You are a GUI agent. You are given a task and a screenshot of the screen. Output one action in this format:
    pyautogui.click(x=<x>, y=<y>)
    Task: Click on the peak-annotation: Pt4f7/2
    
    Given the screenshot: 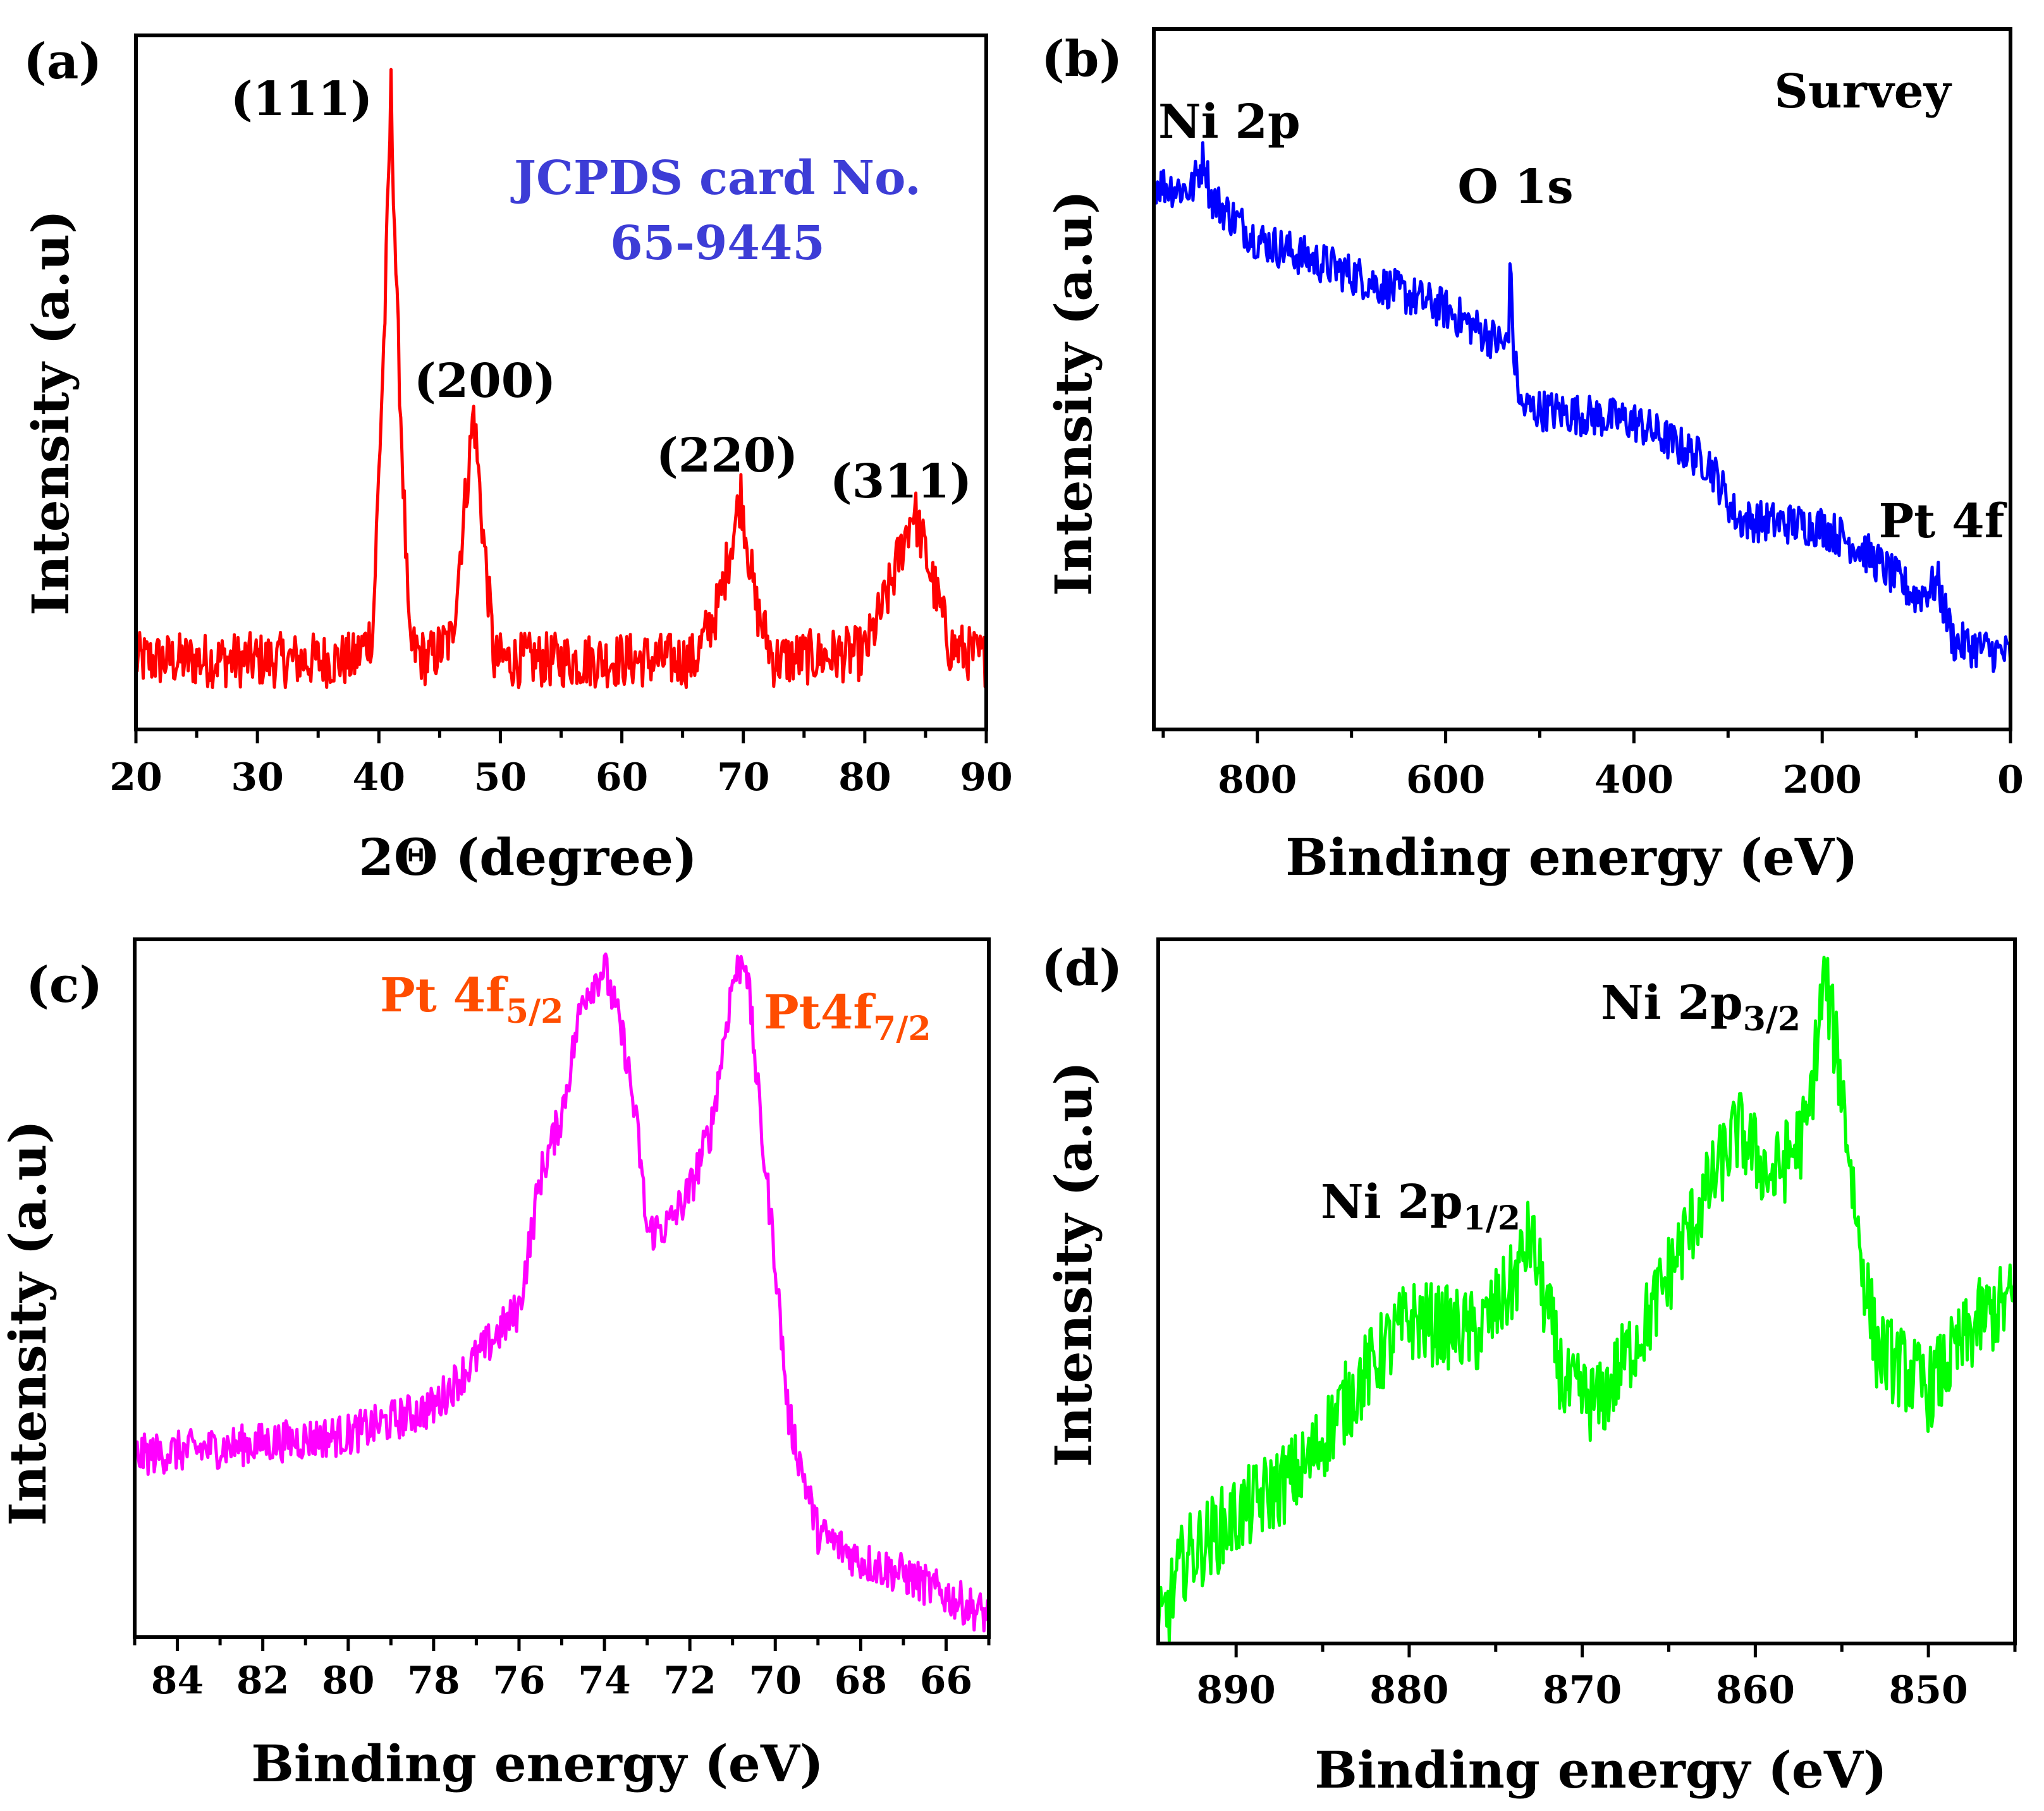 What is the action you would take?
    pyautogui.click(x=847, y=1016)
    